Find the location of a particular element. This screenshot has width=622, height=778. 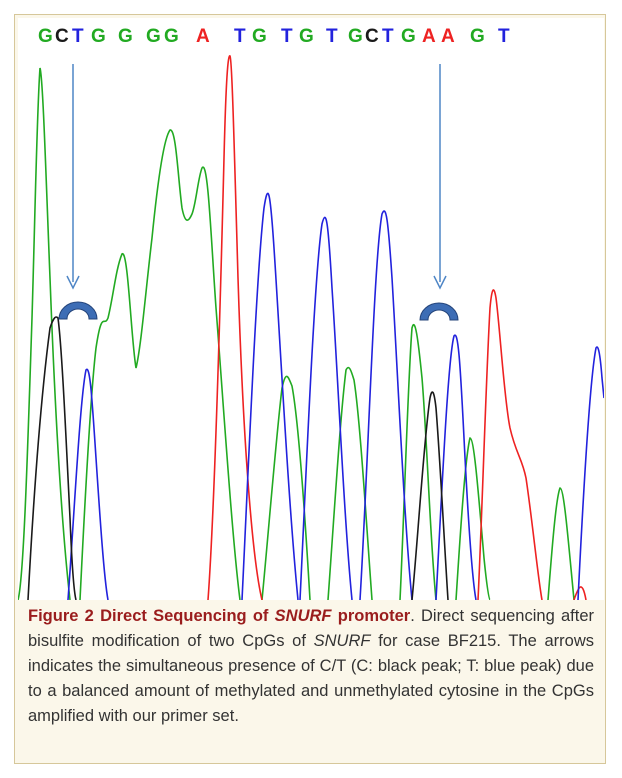

figure-title-prefix: Direct Sequencing of is located at coordinates (187, 616).